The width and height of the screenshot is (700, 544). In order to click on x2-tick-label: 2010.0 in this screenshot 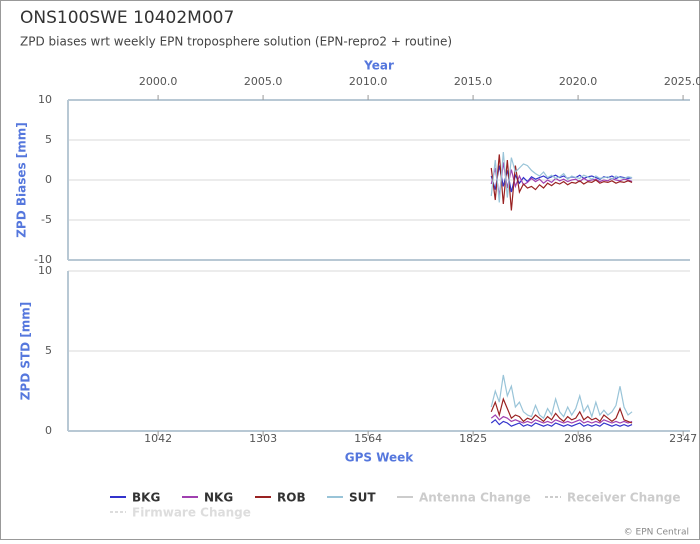, I will do `click(368, 81)`.